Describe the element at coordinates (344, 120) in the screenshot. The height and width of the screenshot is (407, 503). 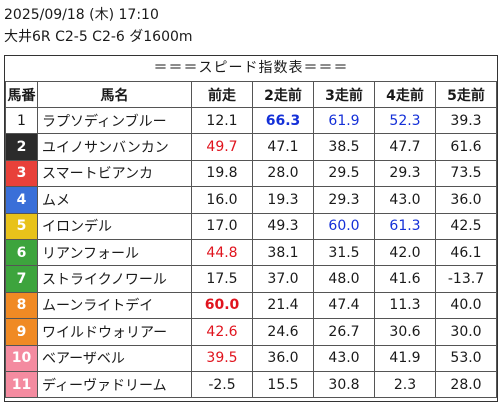
I see `3-races-ago-index: 61.9` at that location.